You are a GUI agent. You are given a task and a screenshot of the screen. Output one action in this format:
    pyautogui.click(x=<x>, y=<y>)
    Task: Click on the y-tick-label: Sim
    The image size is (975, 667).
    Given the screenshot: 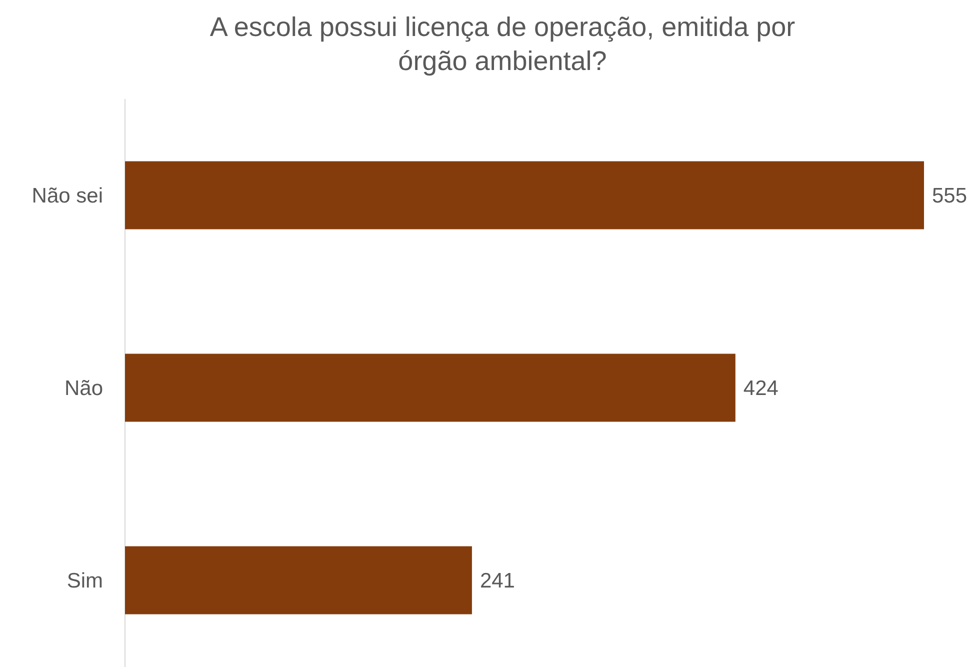 What is the action you would take?
    pyautogui.click(x=84, y=581)
    